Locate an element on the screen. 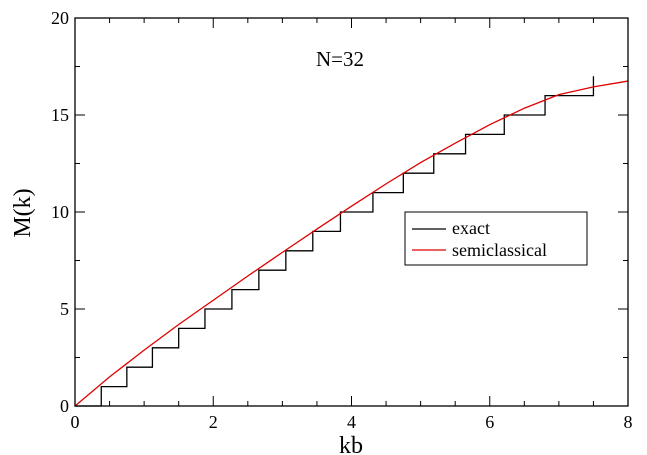 The image size is (647, 455). legend-box is located at coordinates (496, 238).